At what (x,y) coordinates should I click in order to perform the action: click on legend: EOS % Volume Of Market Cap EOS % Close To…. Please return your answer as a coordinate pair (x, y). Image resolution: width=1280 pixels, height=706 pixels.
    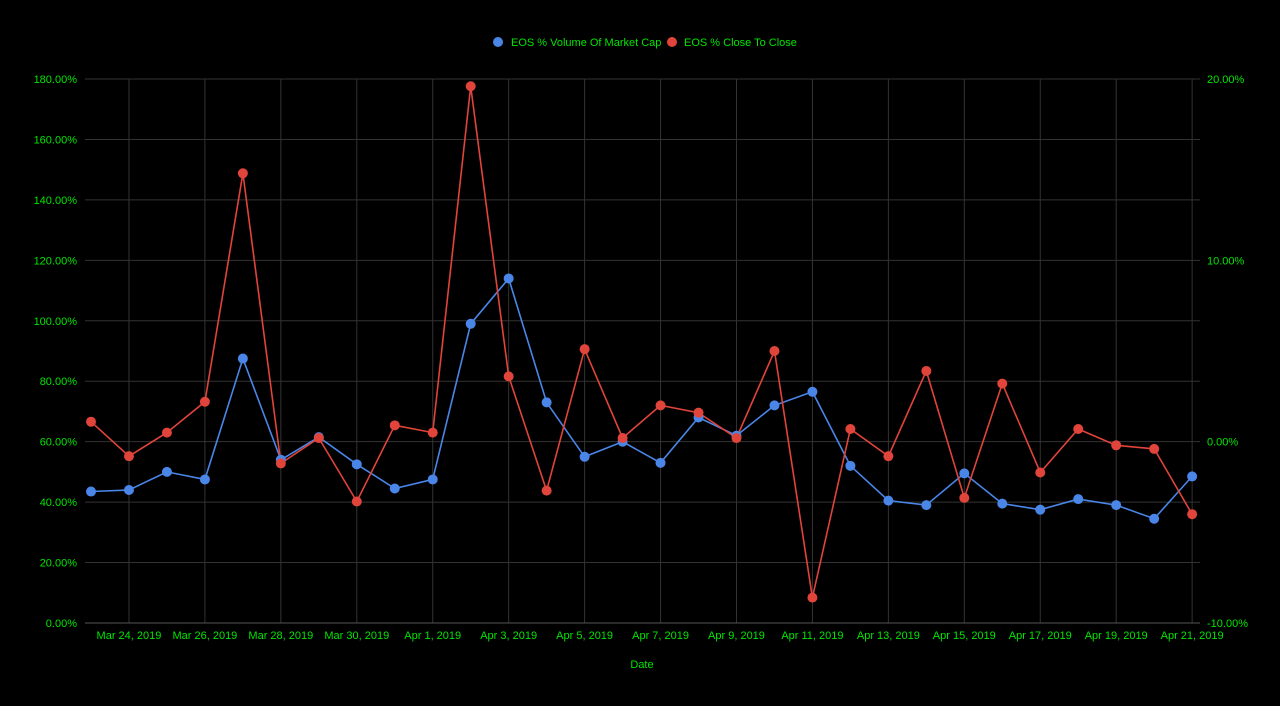
    Looking at the image, I should click on (645, 43).